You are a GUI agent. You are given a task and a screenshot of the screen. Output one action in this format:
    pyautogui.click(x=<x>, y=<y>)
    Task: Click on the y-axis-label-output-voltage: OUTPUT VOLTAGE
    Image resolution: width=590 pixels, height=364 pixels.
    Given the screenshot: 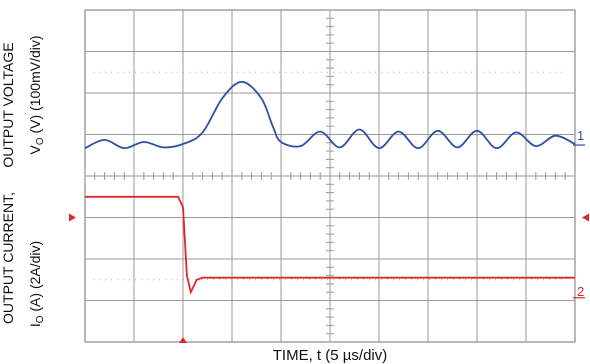 What is the action you would take?
    pyautogui.click(x=8, y=104)
    